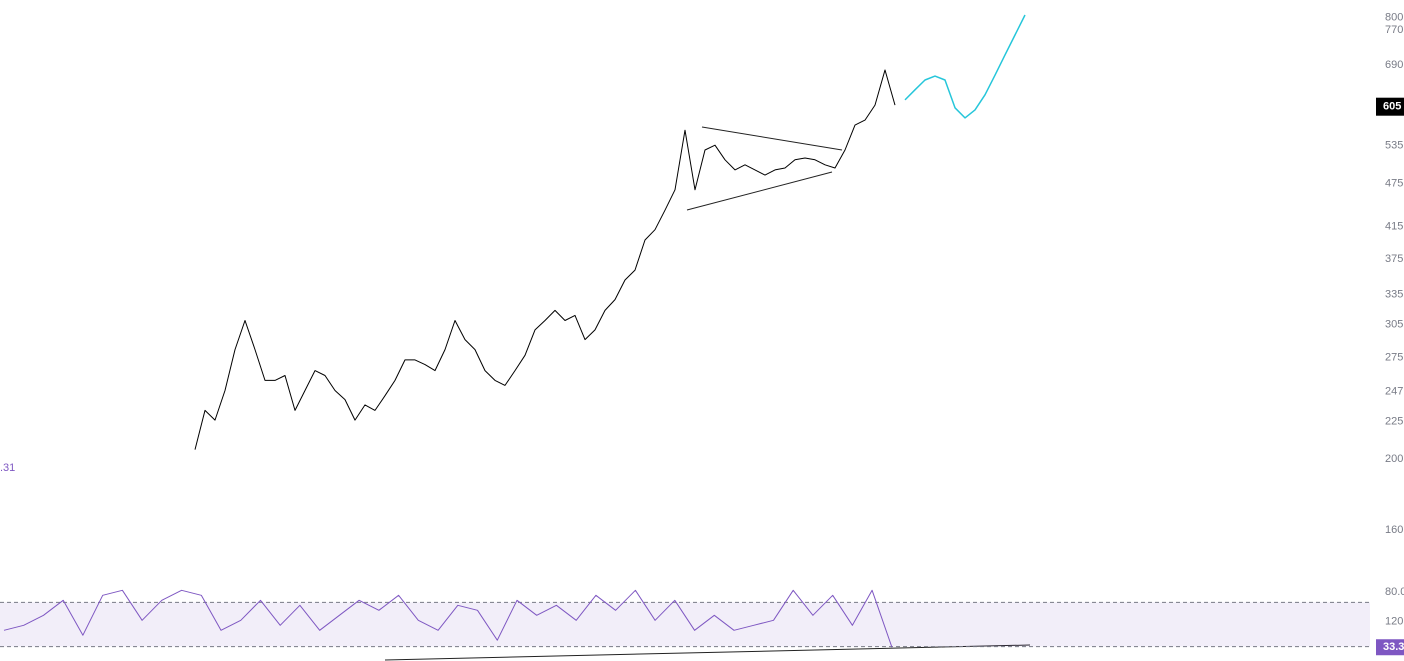 This screenshot has width=1404, height=661. I want to click on y-tick-label: 80.0, so click(1394, 592).